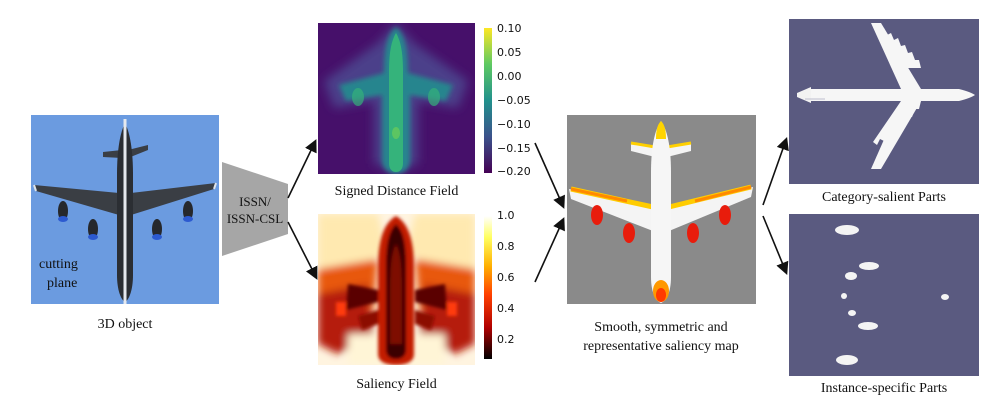  Describe the element at coordinates (58, 274) in the screenshot. I see `cutting-plane-label: cutting plane` at that location.